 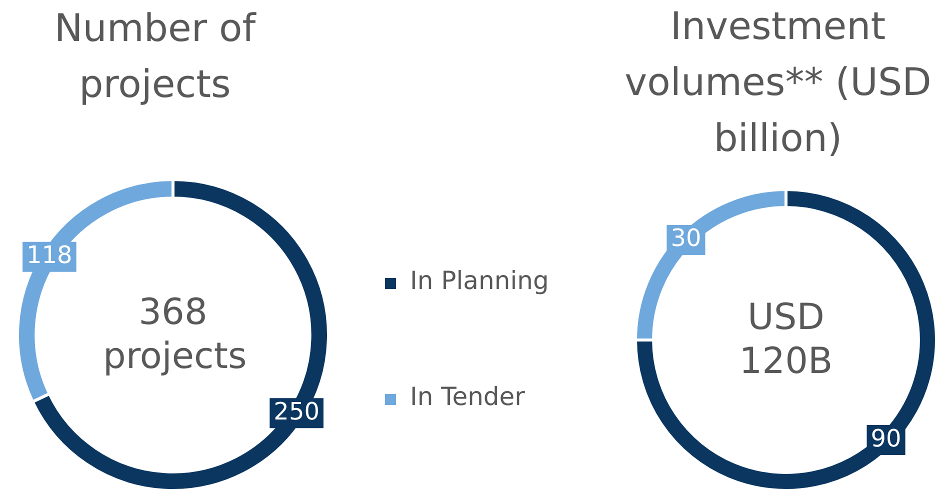 I want to click on text: 368 projects, so click(x=175, y=335).